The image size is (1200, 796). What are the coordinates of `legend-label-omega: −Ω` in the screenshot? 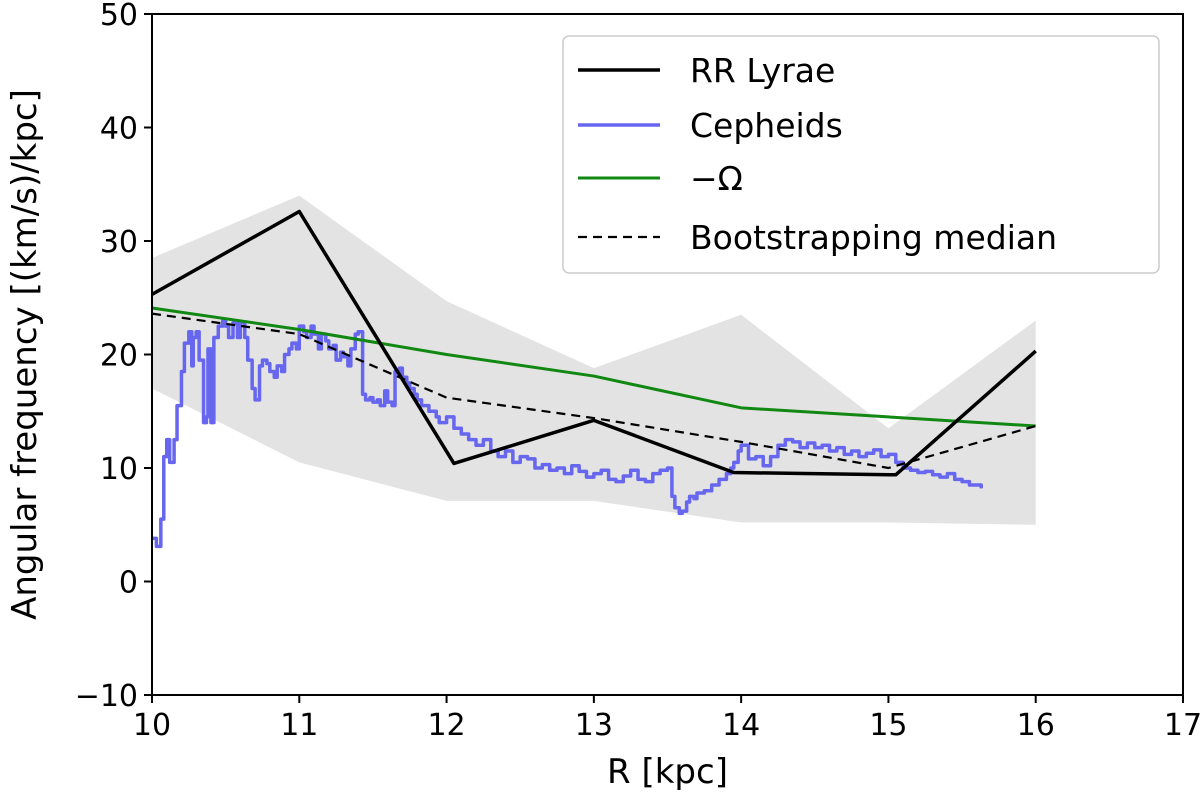 It's located at (716, 178).